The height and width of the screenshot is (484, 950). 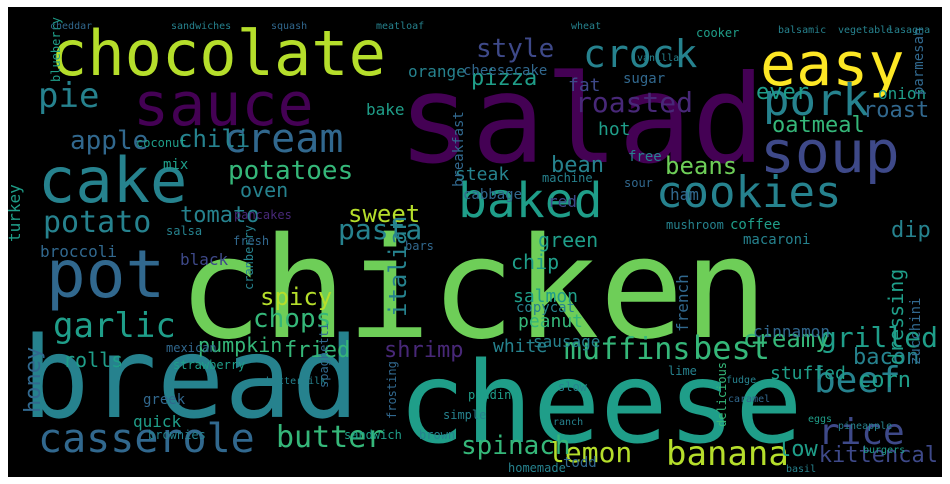 I want to click on word-creamy: creamy, so click(x=786, y=339).